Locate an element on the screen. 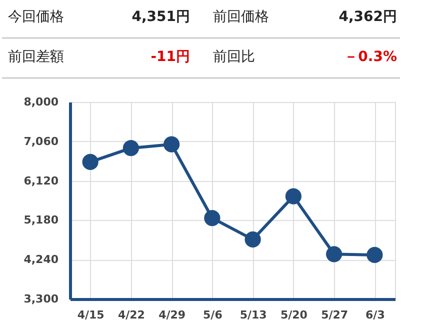  x-tick-label: 6/3 is located at coordinates (375, 315).